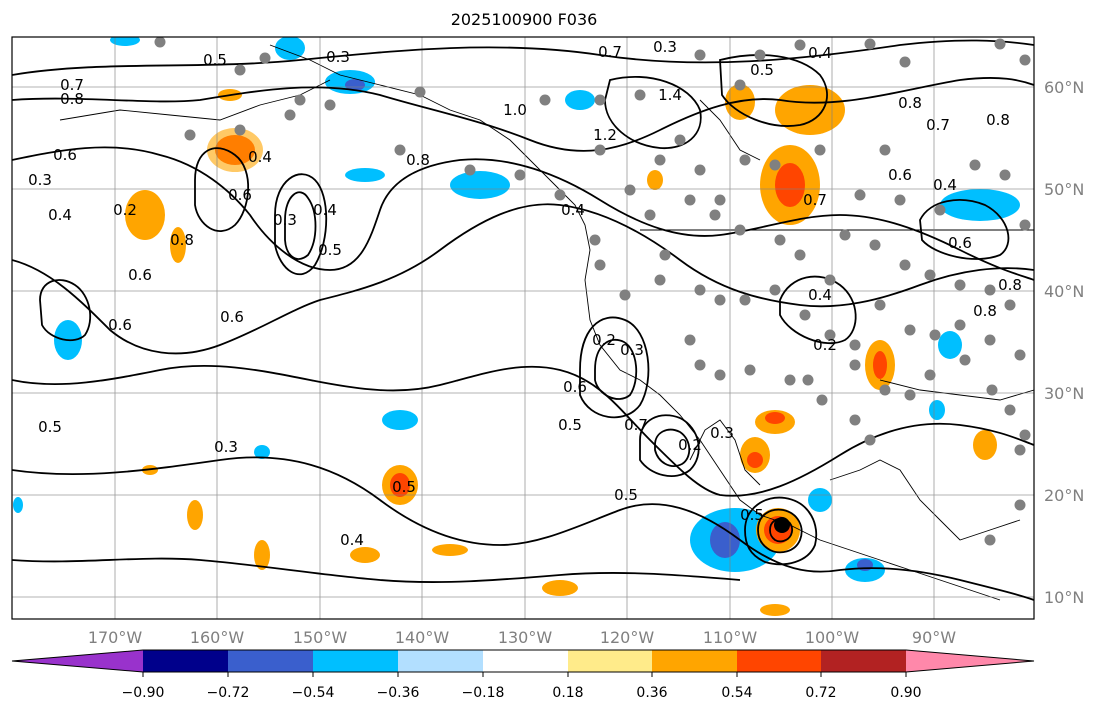 This screenshot has width=1105, height=712. Describe the element at coordinates (905, 693) in the screenshot. I see `colorbar-tick-label: 0.90` at that location.